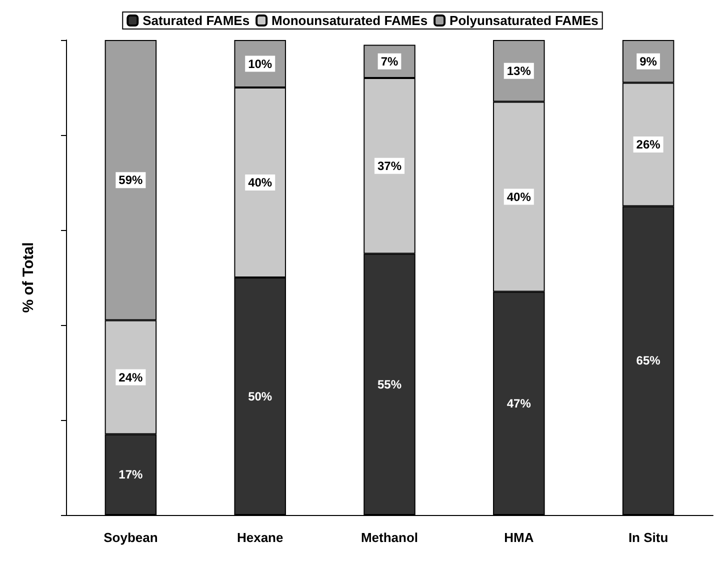  What do you see at coordinates (389, 384) in the screenshot?
I see `data-label: 55%` at bounding box center [389, 384].